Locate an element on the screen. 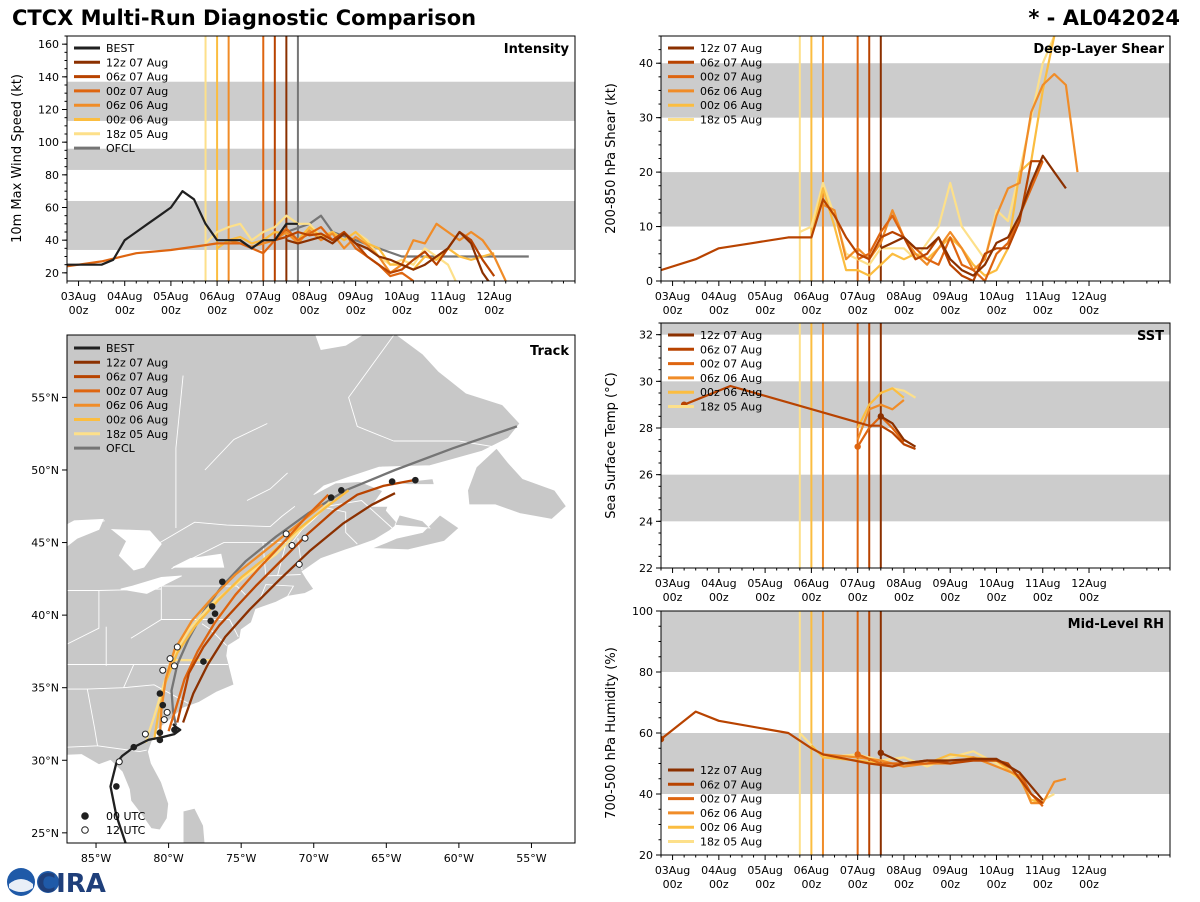 The height and width of the screenshot is (902, 1200). shear-legend-label-06z-06-aug: 06z 06 Aug is located at coordinates (731, 91).